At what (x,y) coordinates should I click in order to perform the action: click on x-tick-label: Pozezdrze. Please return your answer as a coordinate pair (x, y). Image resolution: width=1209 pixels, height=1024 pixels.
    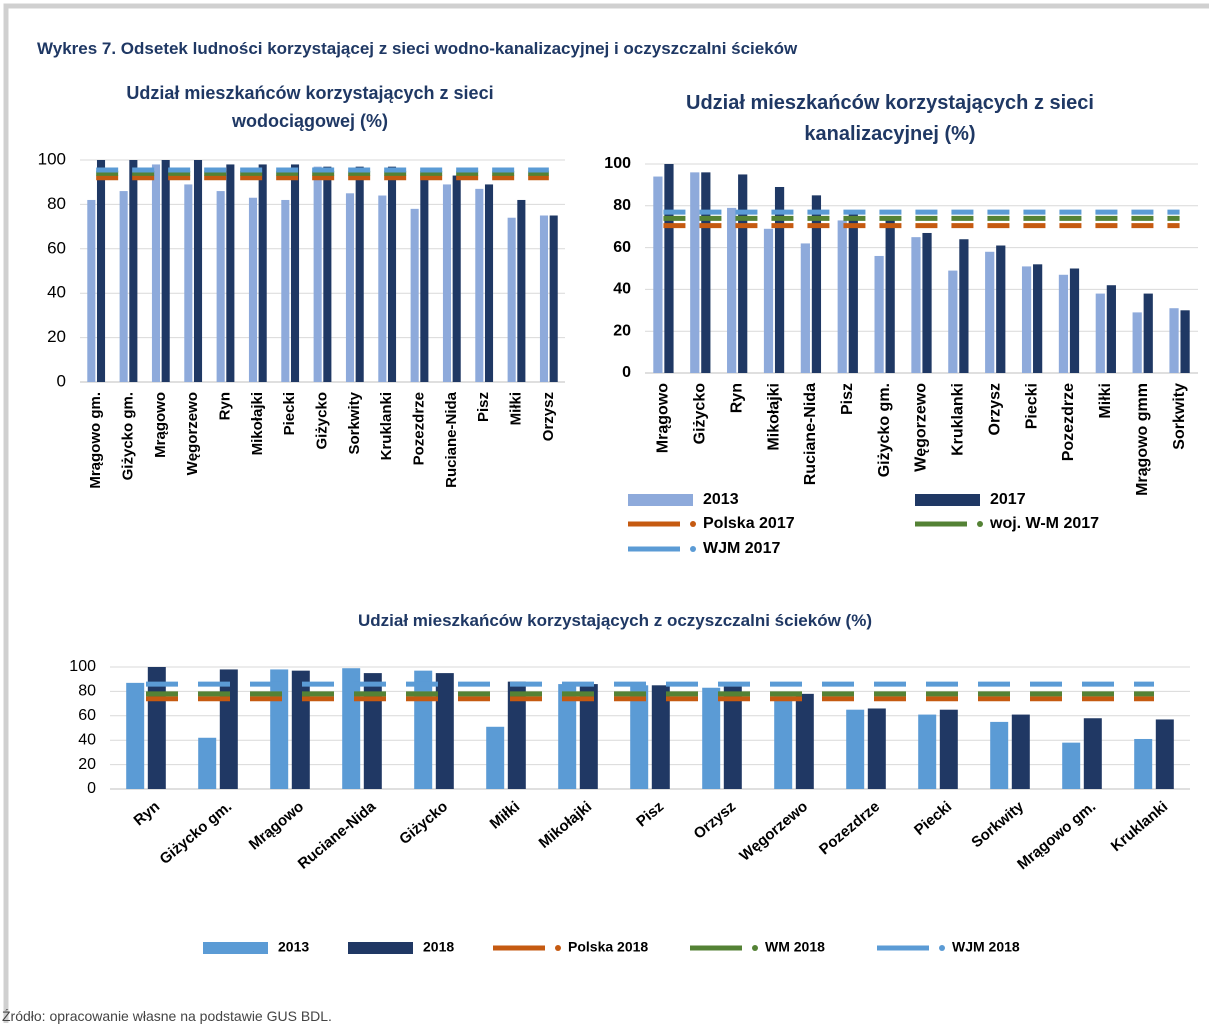
    Looking at the image, I should click on (849, 828).